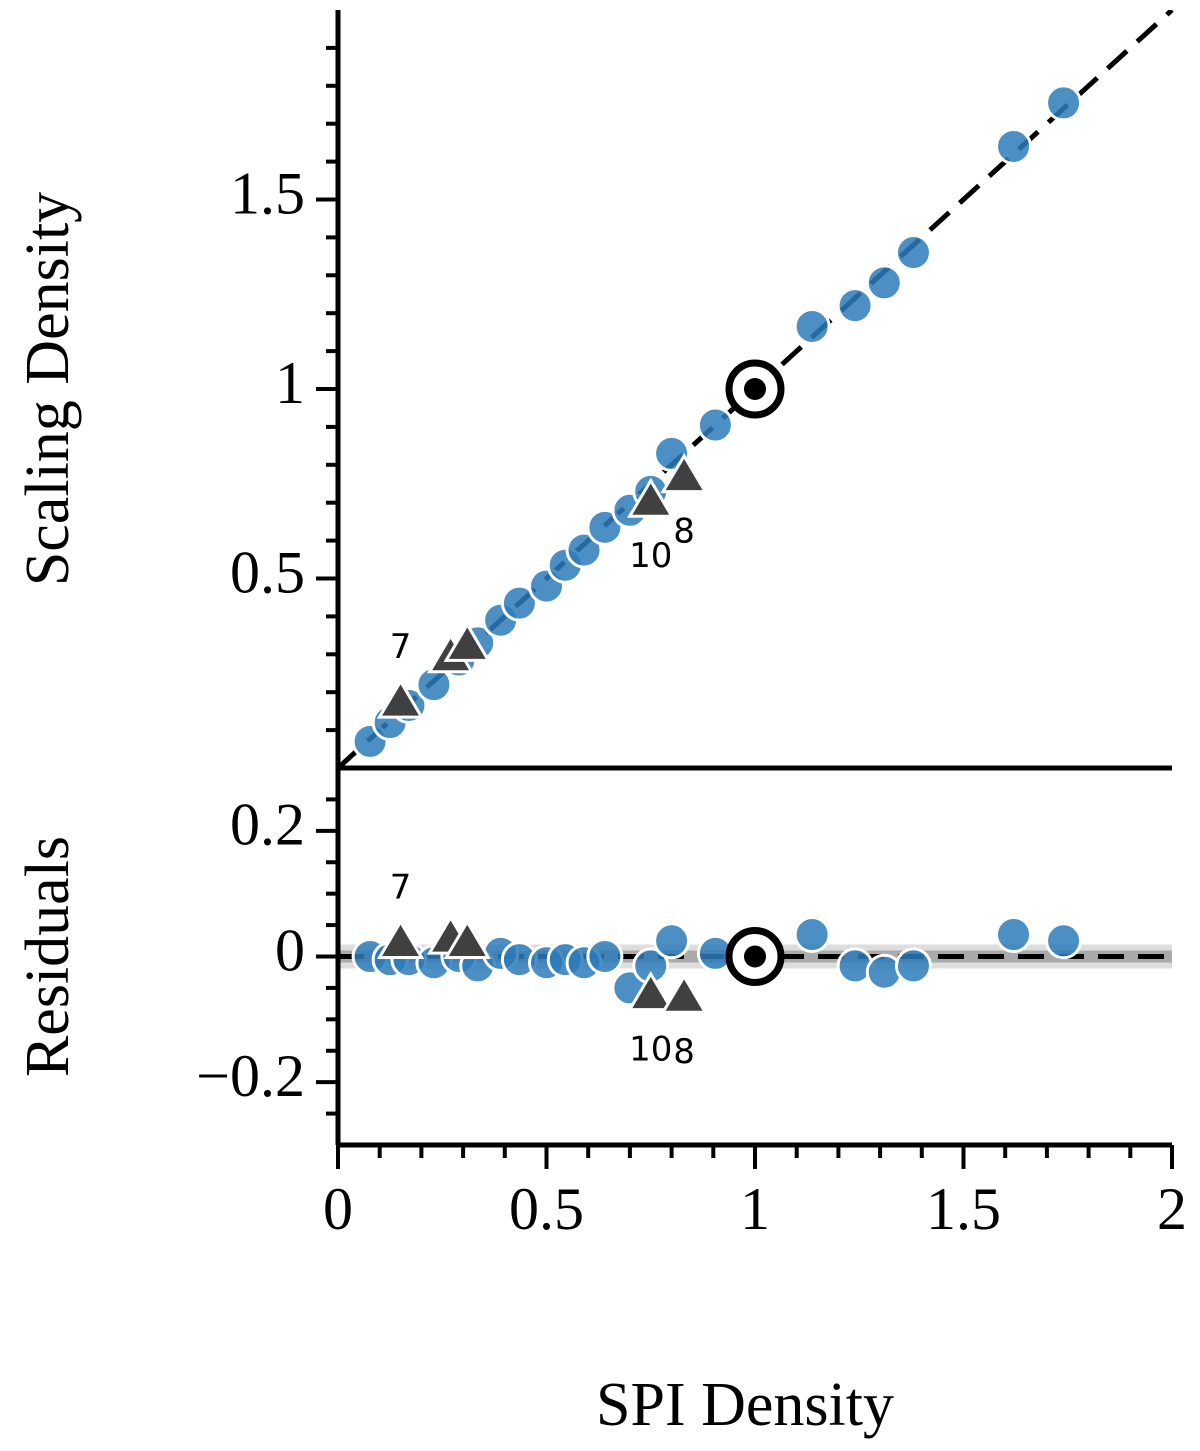  I want to click on y-axis-label: Residuals, so click(48, 956).